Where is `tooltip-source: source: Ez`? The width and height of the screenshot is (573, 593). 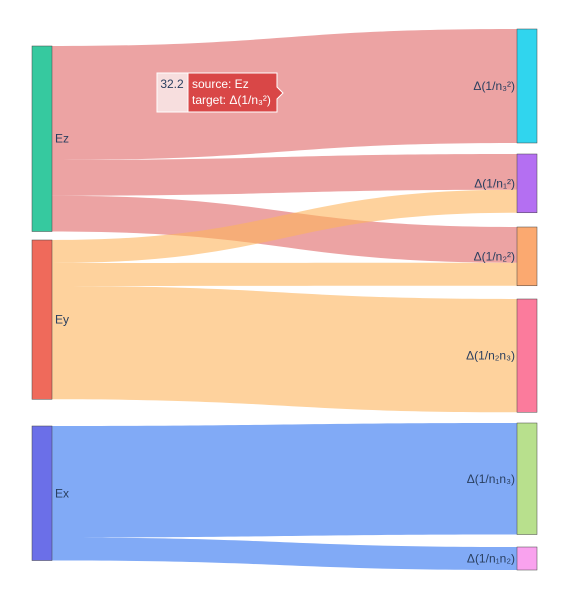 tooltip-source: source: Ez is located at coordinates (220, 84).